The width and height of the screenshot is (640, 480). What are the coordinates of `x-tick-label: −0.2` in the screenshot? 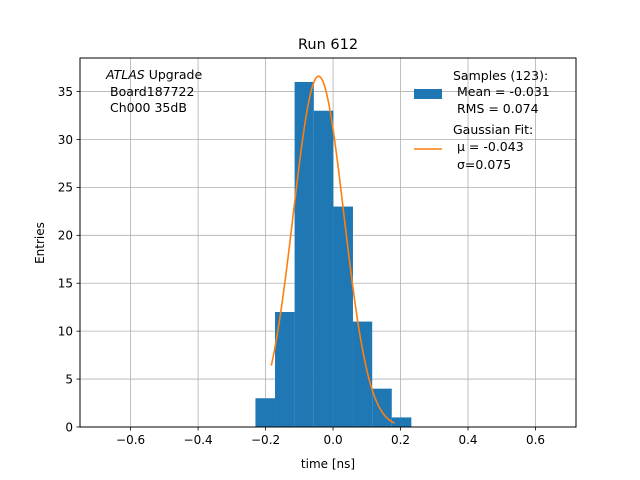 It's located at (265, 440).